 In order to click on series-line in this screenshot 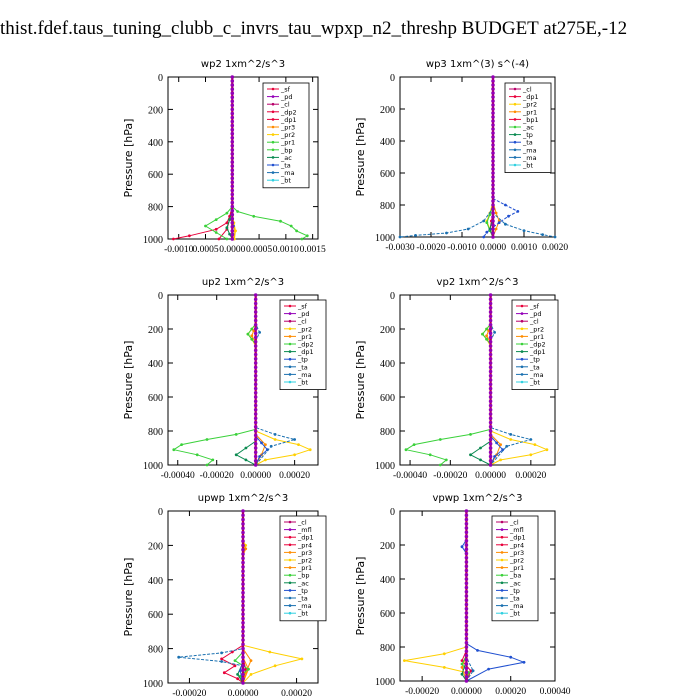, I will do `click(272, 597)`.